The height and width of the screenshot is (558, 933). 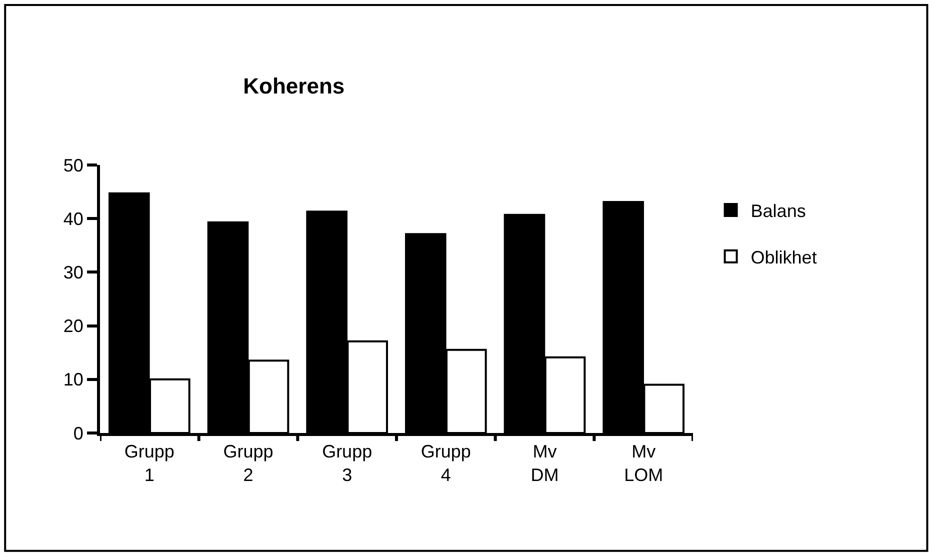 What do you see at coordinates (73, 380) in the screenshot?
I see `y-tick-label: 10` at bounding box center [73, 380].